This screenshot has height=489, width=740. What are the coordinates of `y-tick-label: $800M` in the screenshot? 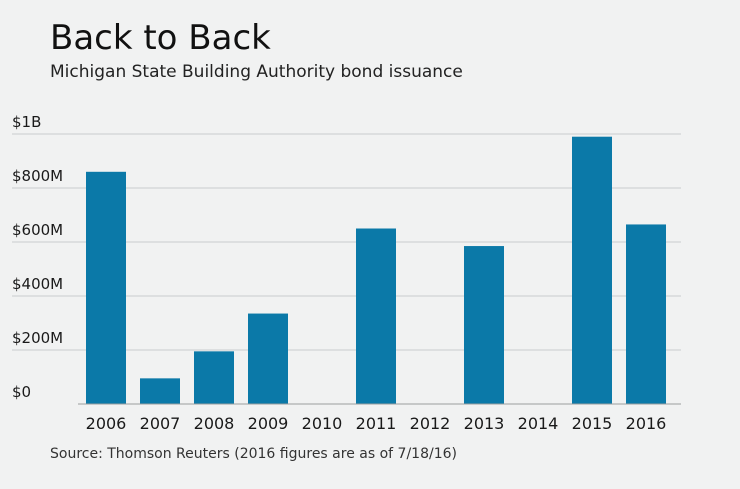 It's located at (37, 176).